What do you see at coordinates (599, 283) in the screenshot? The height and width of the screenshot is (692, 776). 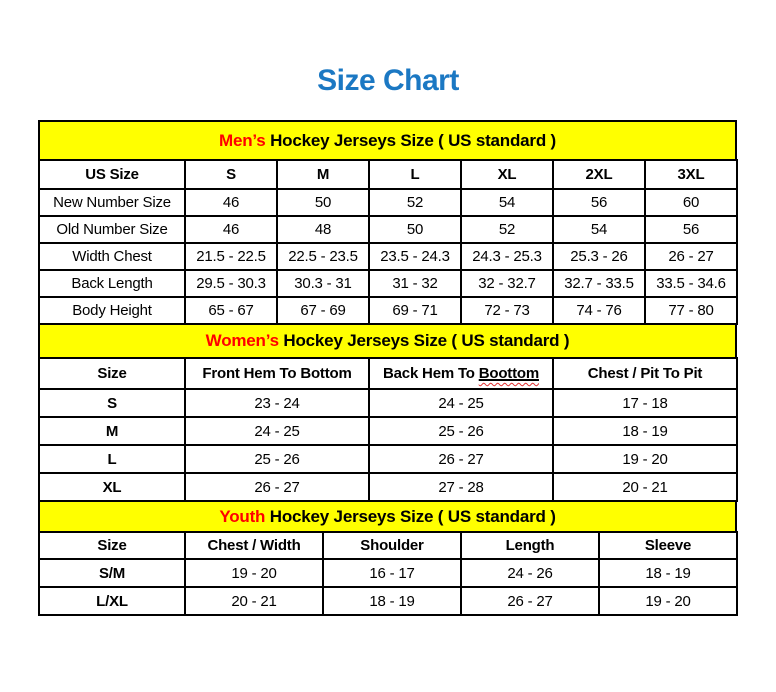 I see `mens-cell: 32.7 - 33.5` at bounding box center [599, 283].